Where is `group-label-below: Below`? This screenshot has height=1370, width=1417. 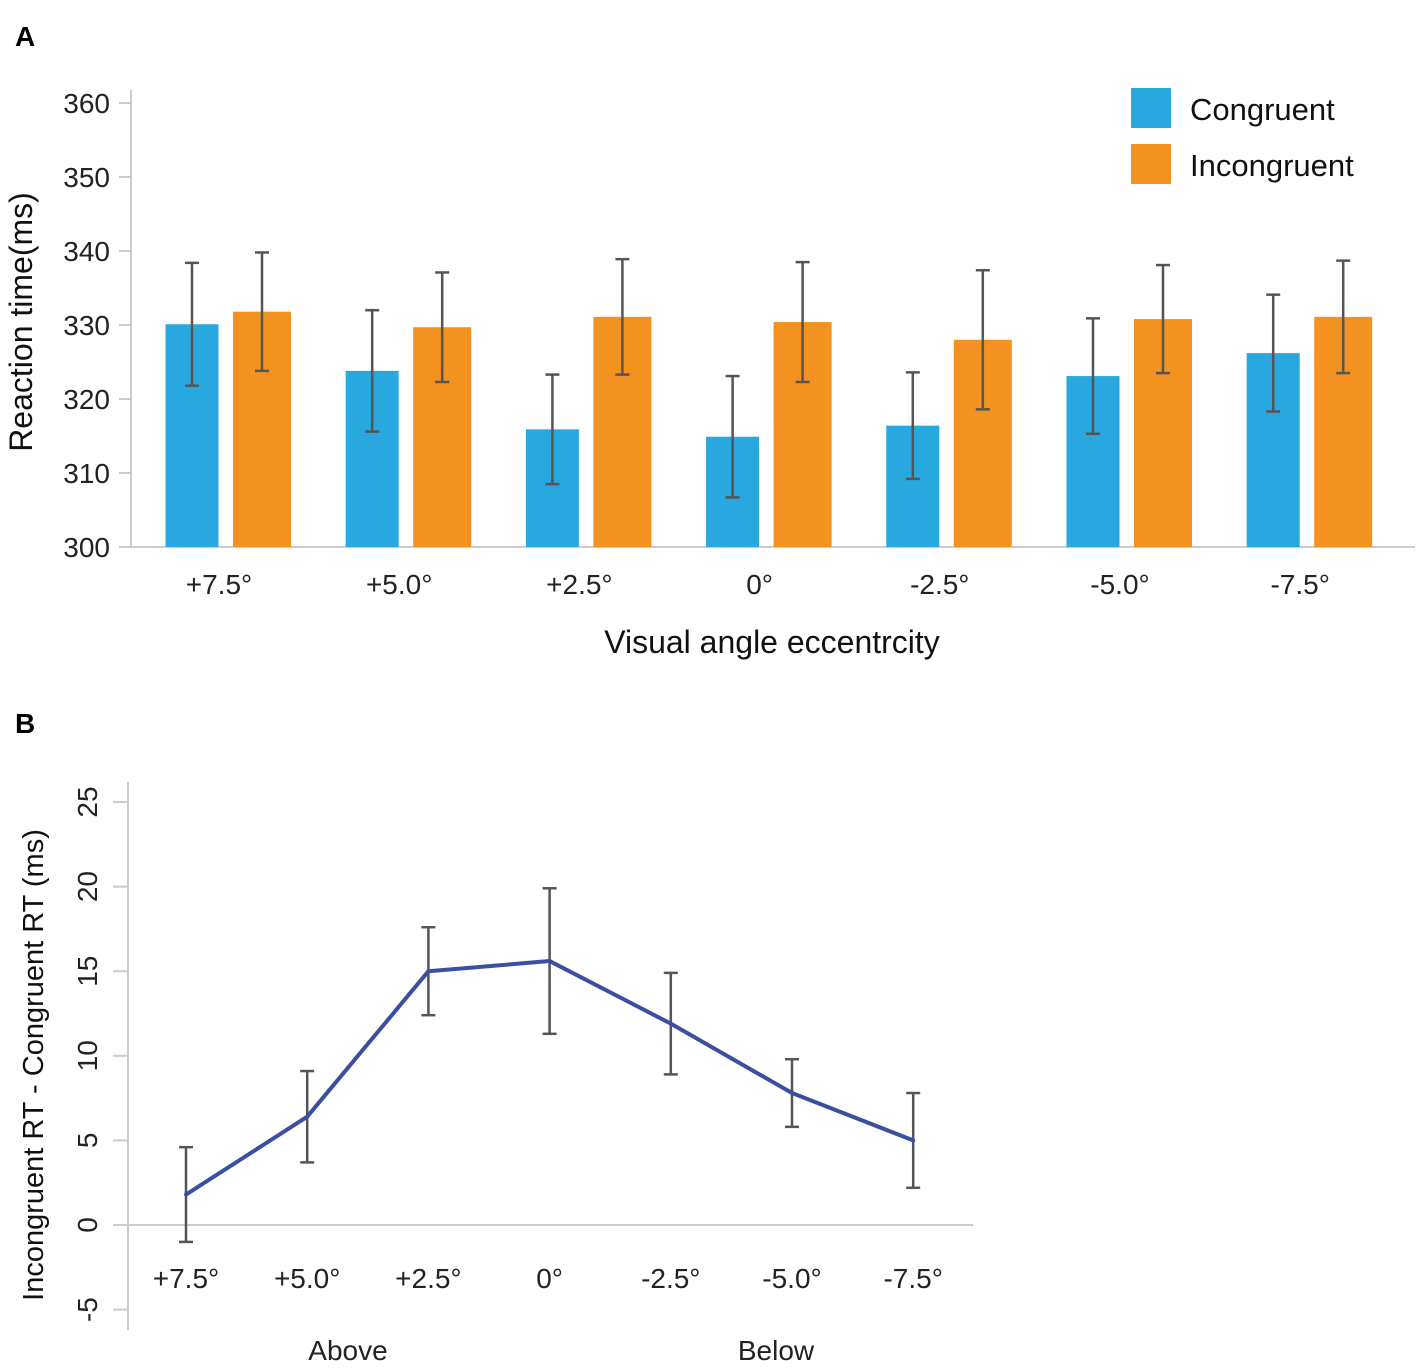 group-label-below: Below is located at coordinates (776, 1350).